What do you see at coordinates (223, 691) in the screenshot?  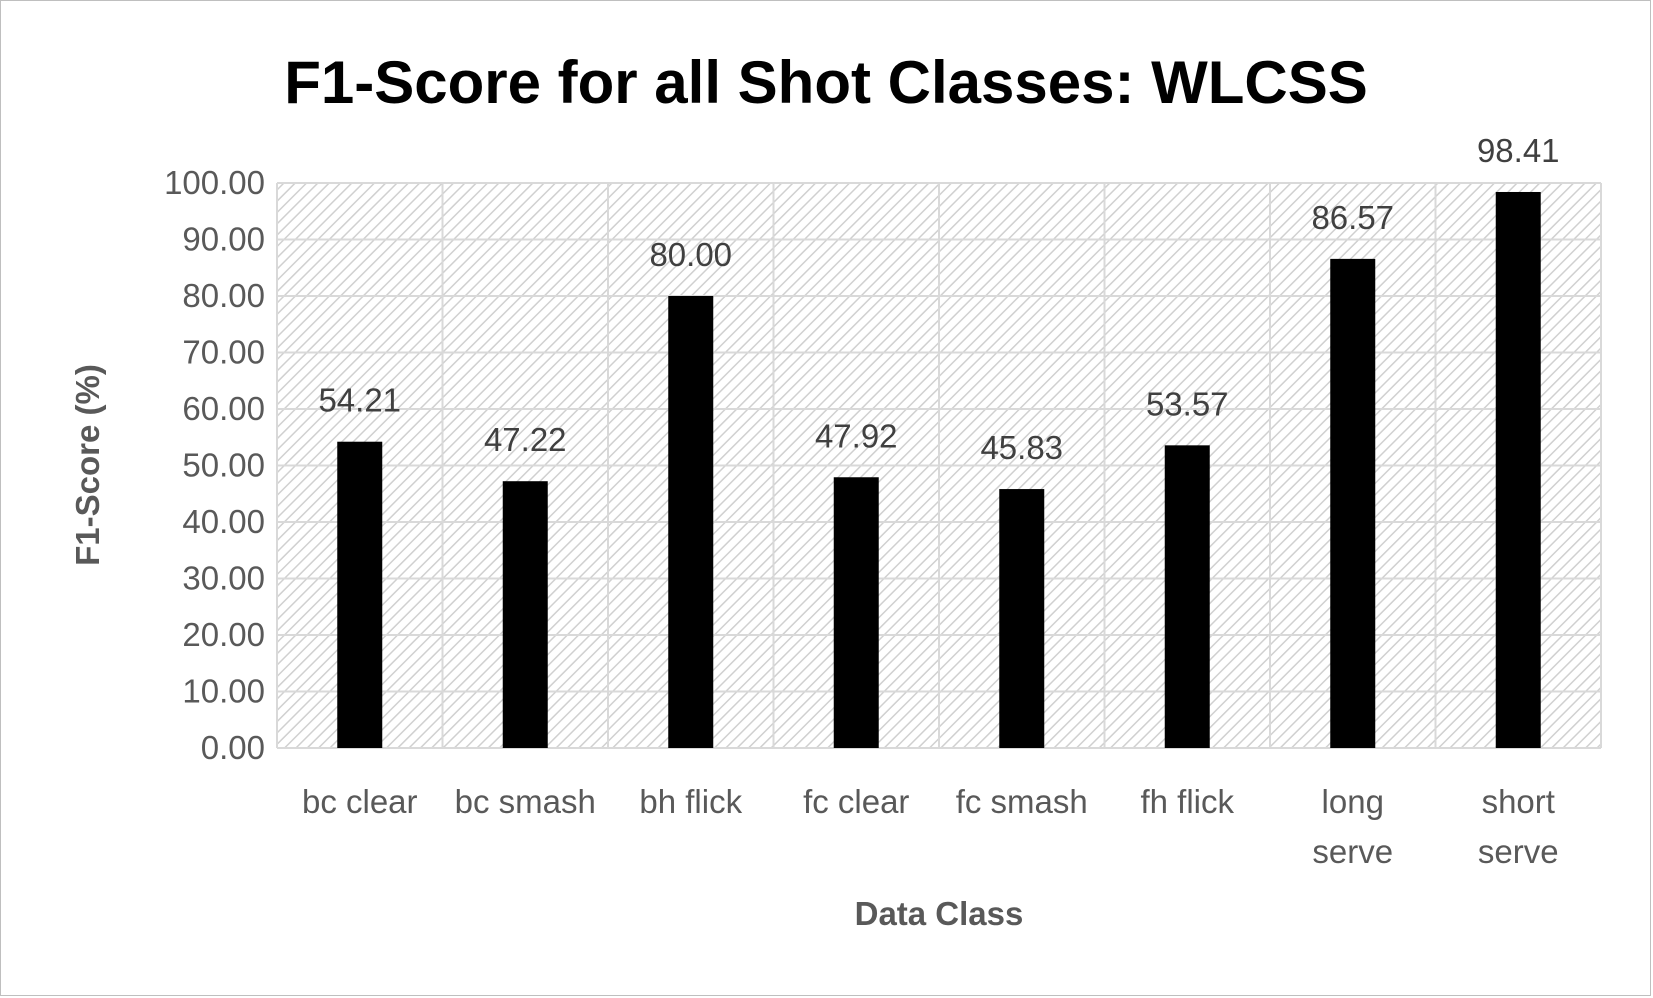 I see `y-tick-label: 10.00` at bounding box center [223, 691].